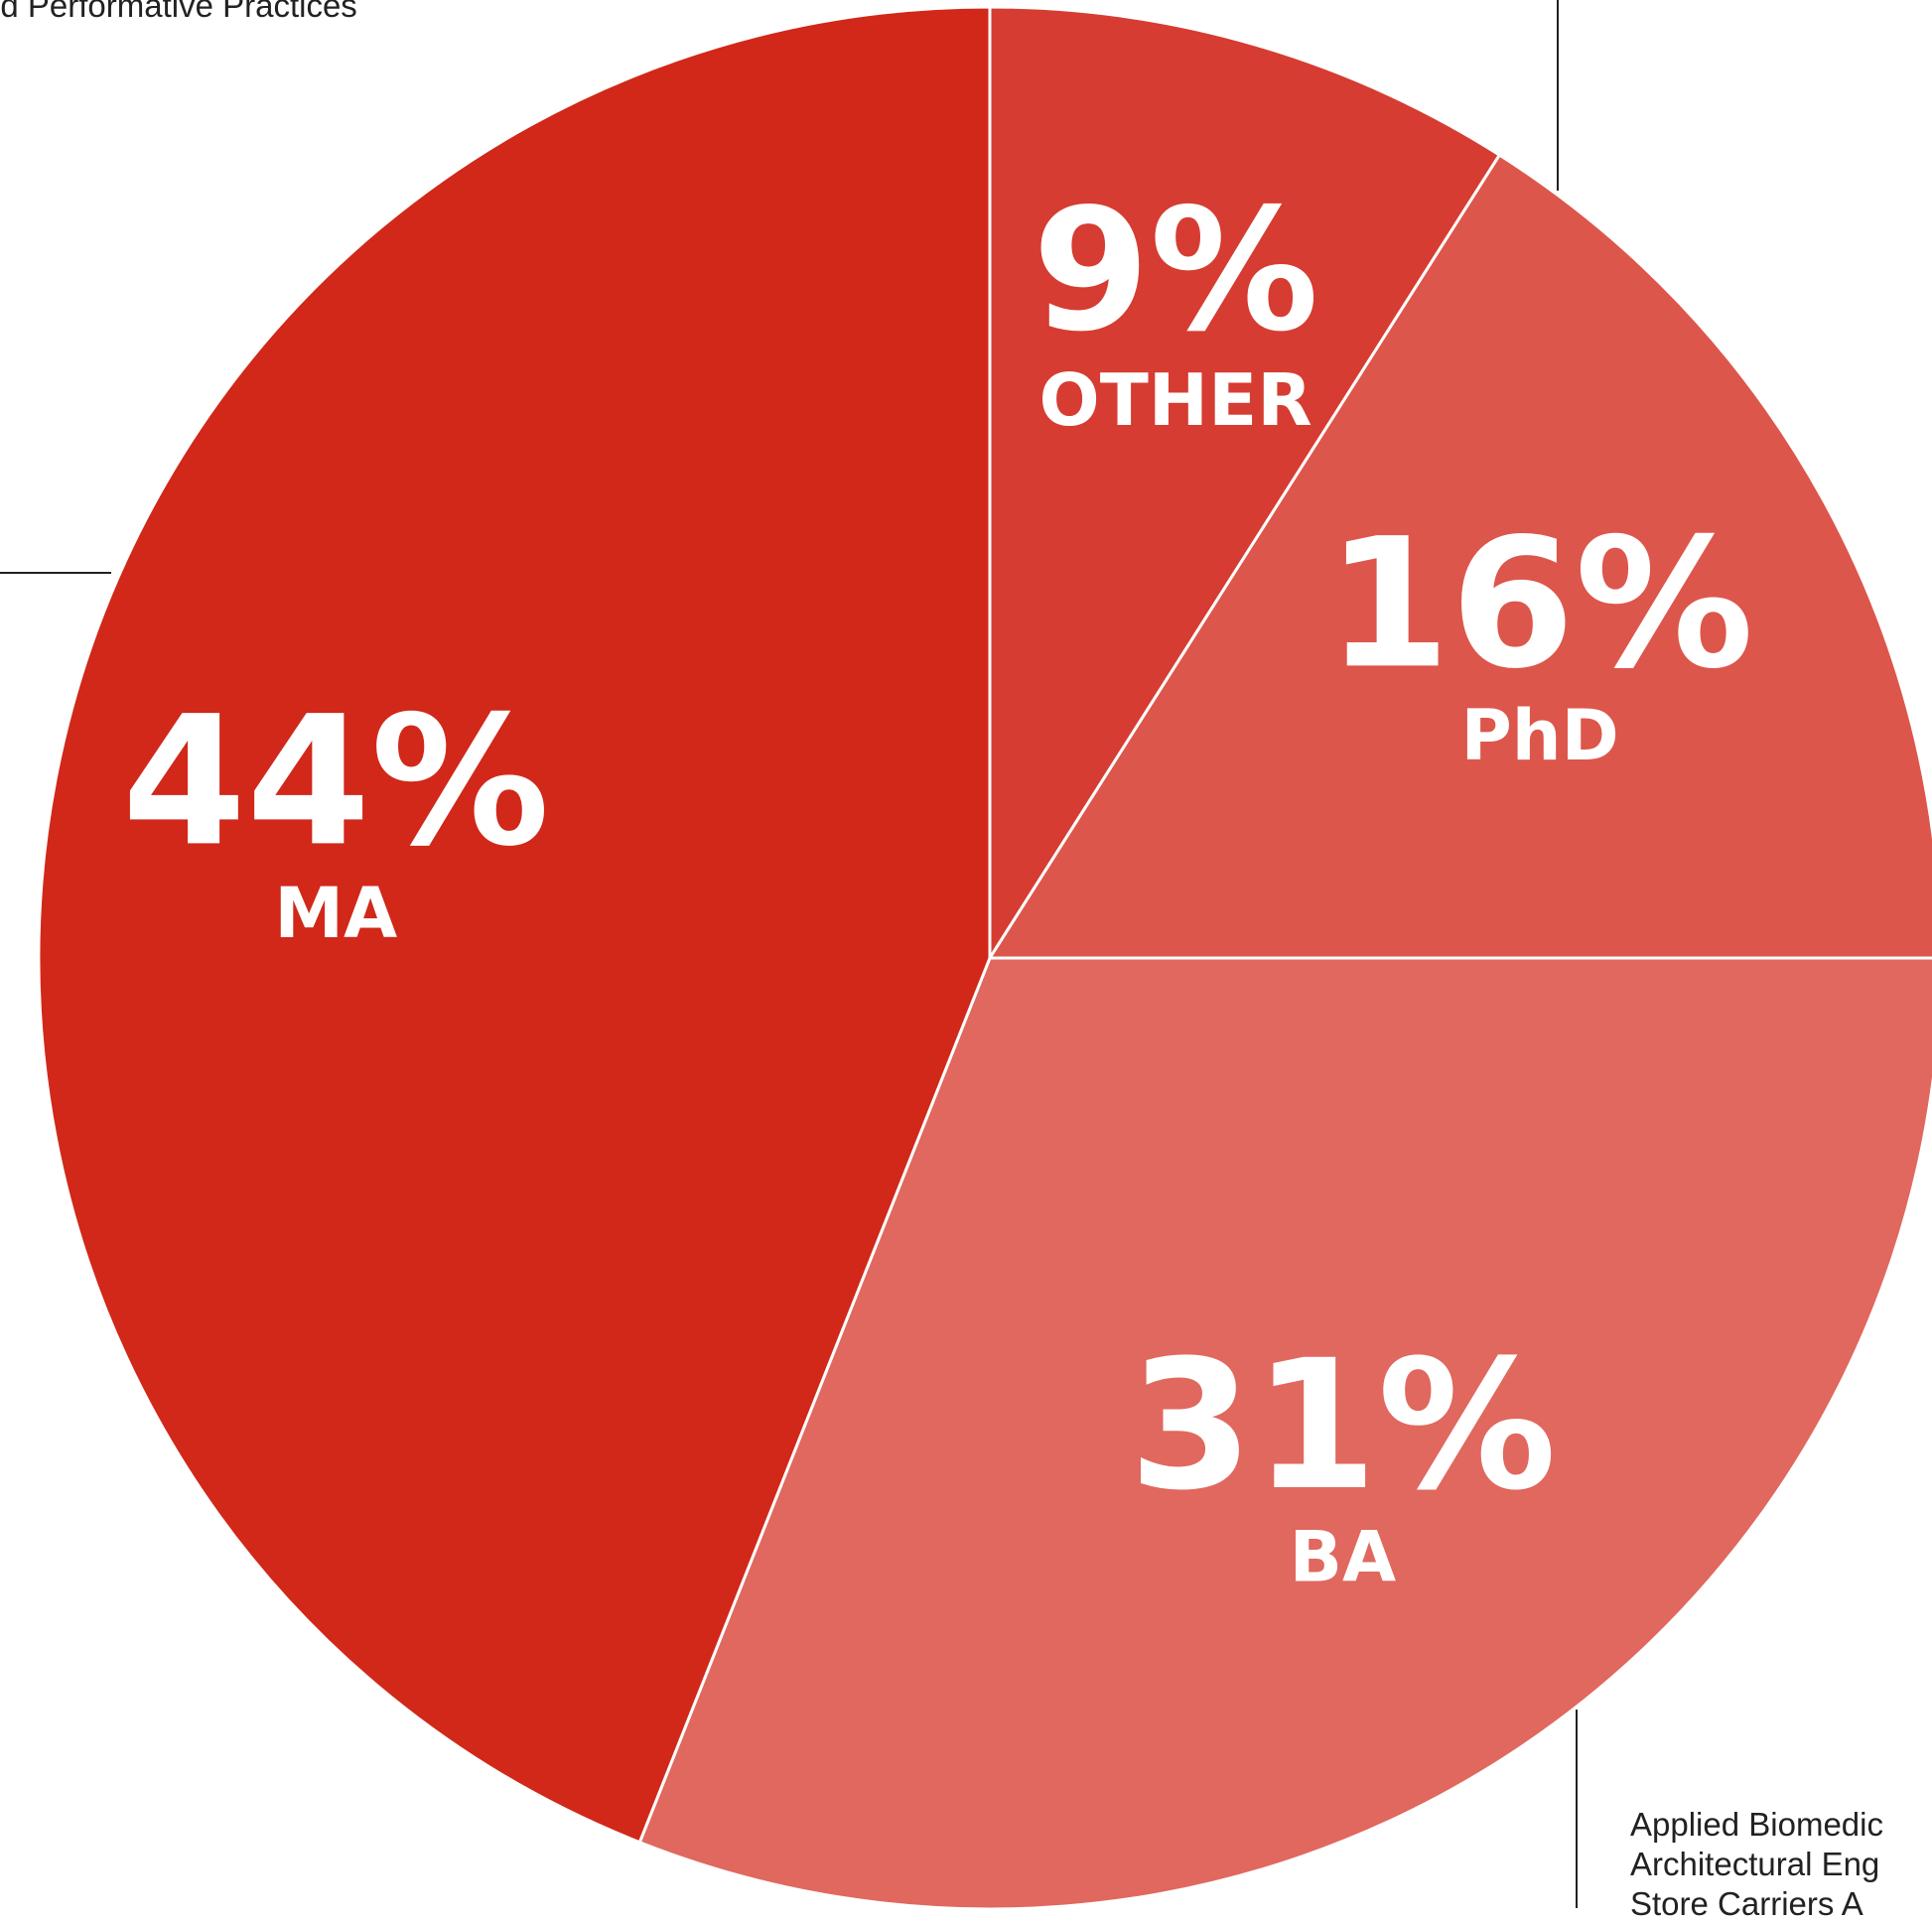 The height and width of the screenshot is (1924, 1932). What do you see at coordinates (1175, 400) in the screenshot?
I see `slice-category-label: OTHER` at bounding box center [1175, 400].